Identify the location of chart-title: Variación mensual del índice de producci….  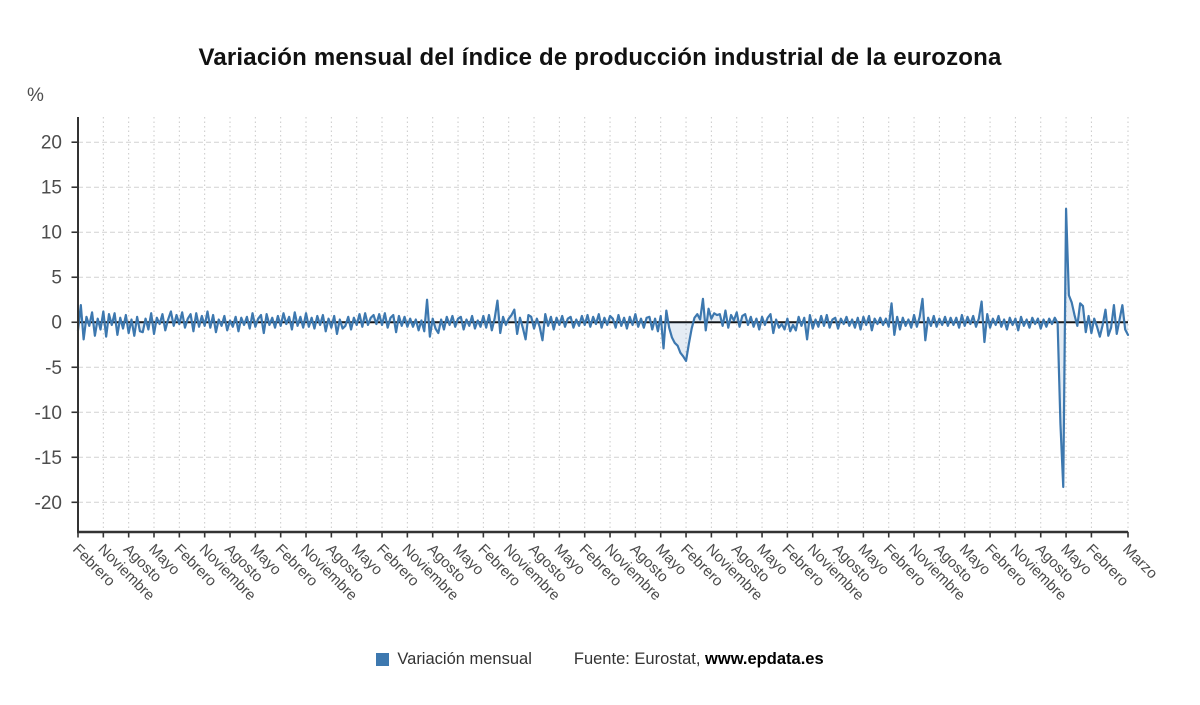
(600, 58).